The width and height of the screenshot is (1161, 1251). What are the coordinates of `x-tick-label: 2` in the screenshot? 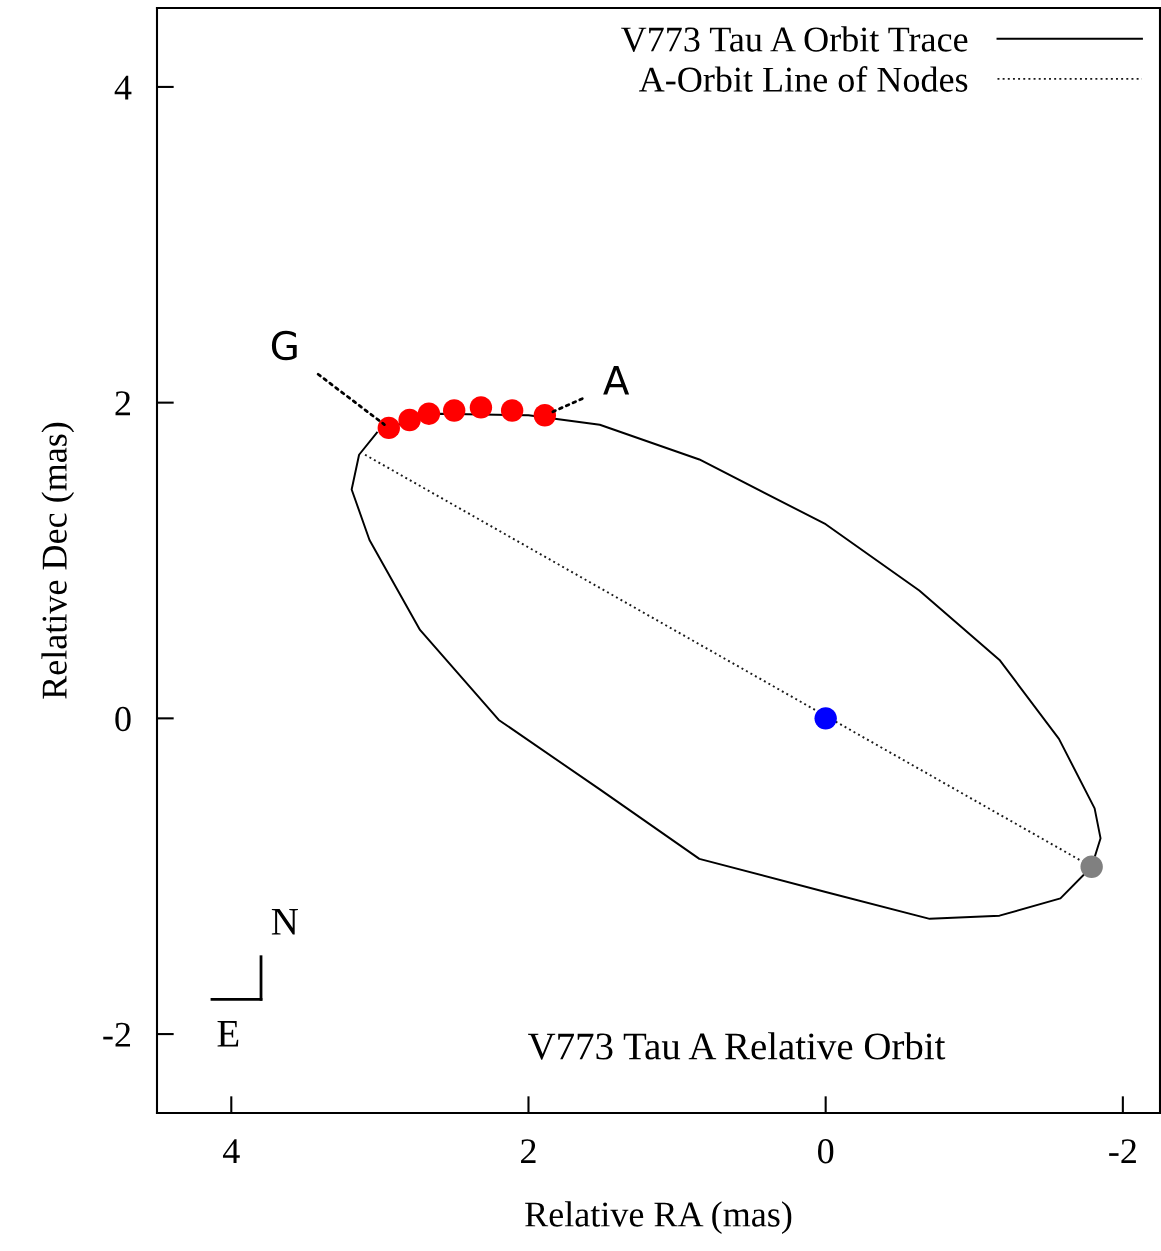 It's located at (528, 1151).